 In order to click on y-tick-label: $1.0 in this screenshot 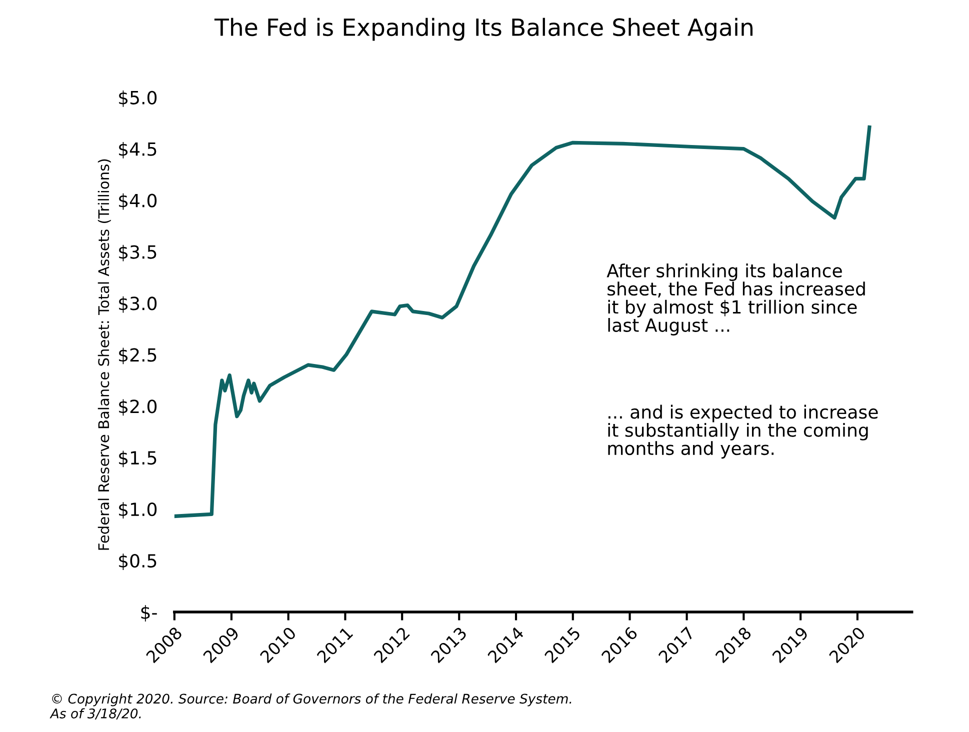, I will do `click(138, 510)`.